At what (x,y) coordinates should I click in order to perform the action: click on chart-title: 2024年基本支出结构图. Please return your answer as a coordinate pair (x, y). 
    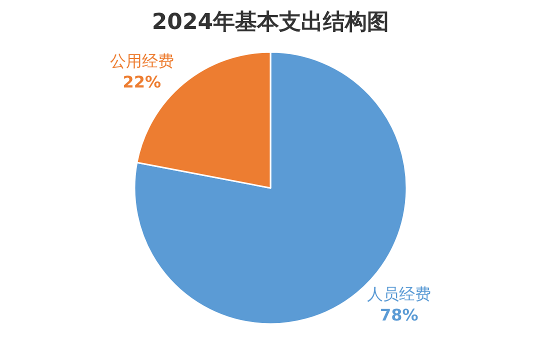
    Looking at the image, I should click on (271, 23).